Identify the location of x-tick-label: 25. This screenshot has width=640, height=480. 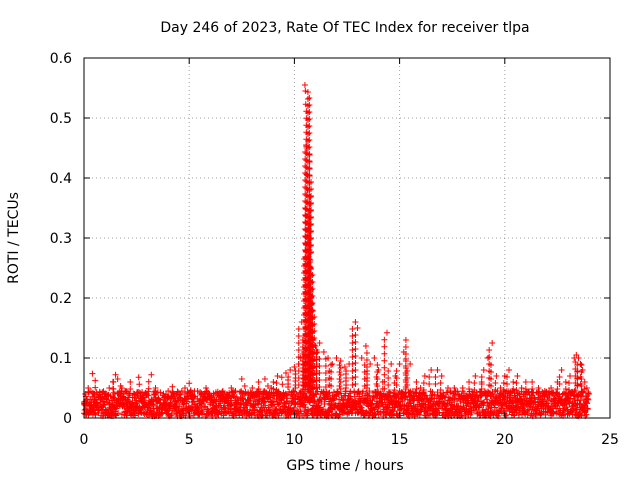
(610, 440).